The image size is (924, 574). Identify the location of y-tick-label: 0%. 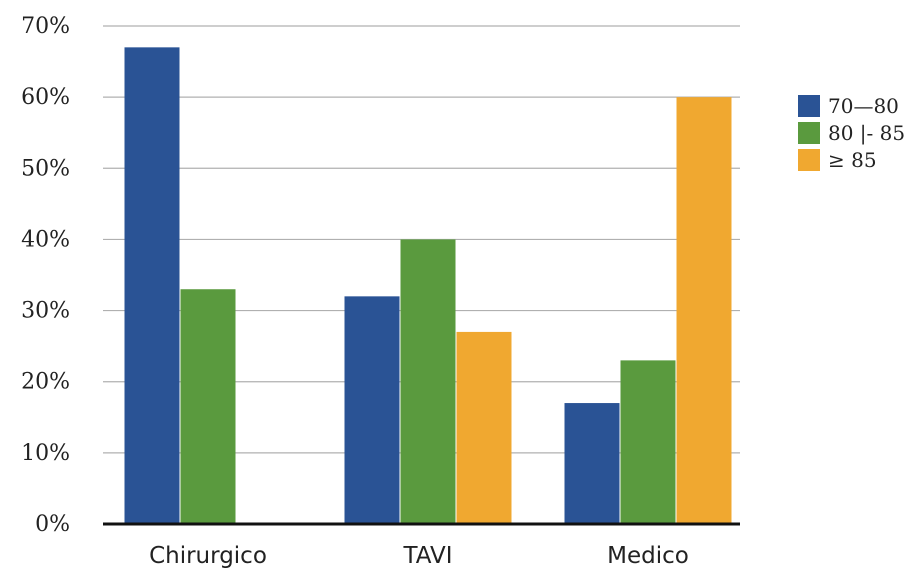
(52, 524).